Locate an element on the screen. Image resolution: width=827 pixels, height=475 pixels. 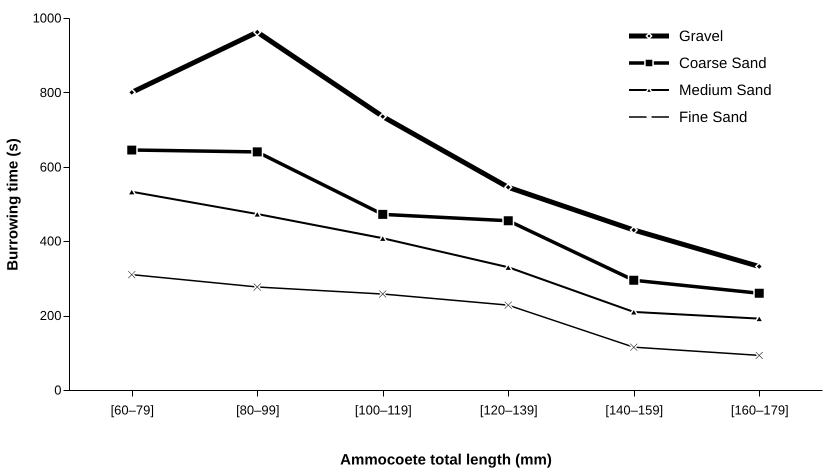
y-axis-title: Burrowing time (s) is located at coordinates (13, 204).